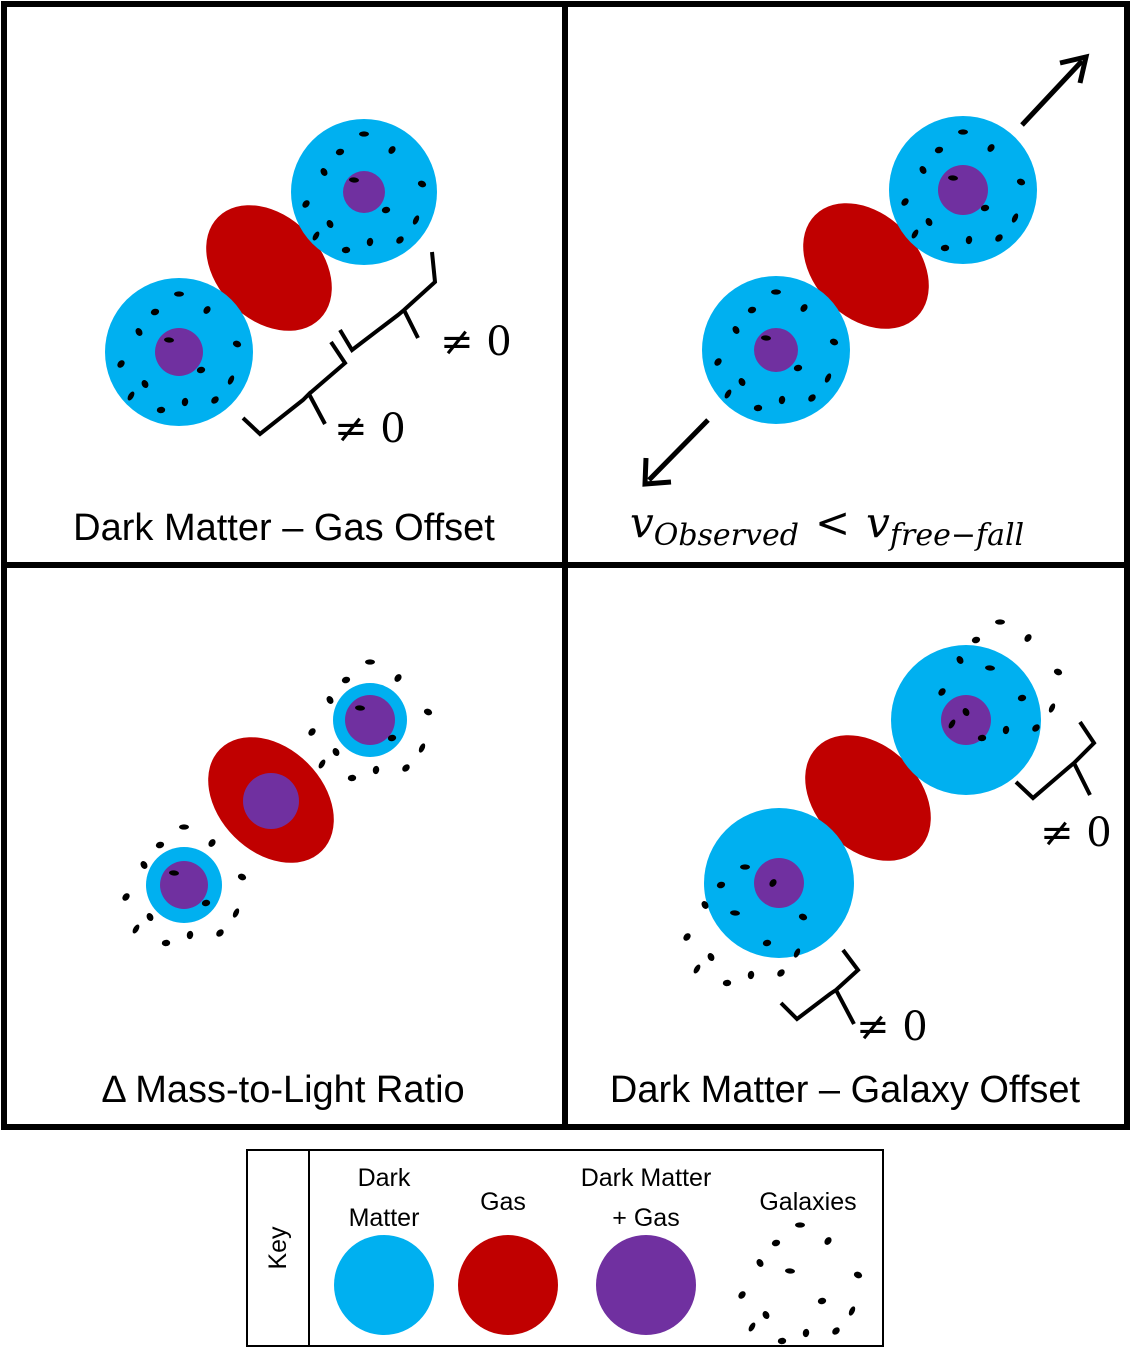  What do you see at coordinates (845, 1090) in the screenshot?
I see `panel-caption: Dark Matter – Galaxy Offset` at bounding box center [845, 1090].